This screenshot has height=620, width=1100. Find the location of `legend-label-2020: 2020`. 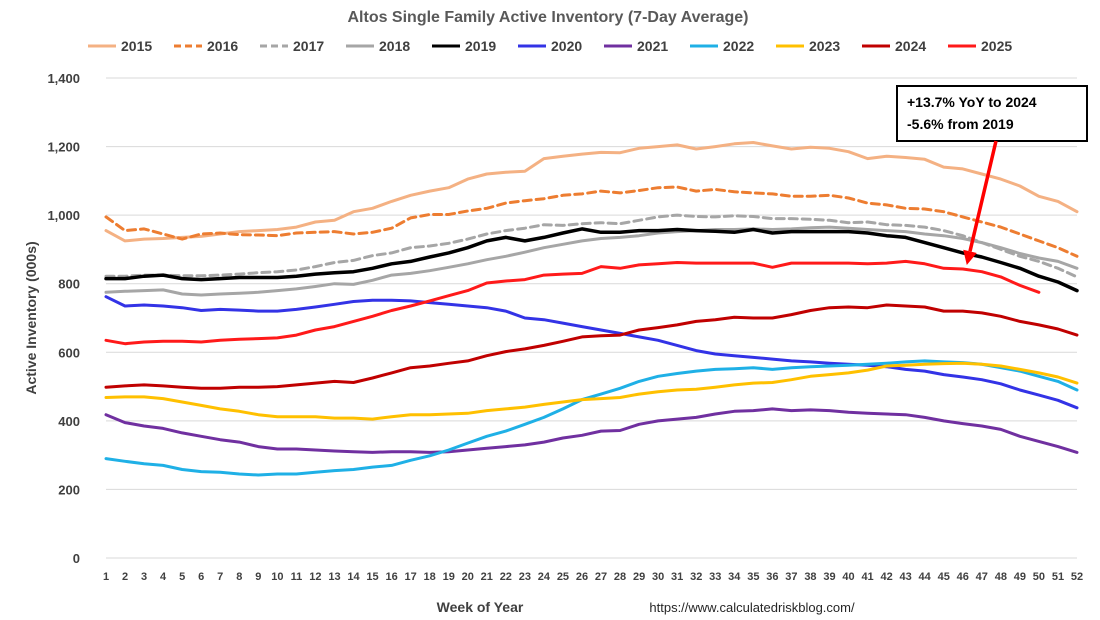

legend-label-2020: 2020 is located at coordinates (566, 46).